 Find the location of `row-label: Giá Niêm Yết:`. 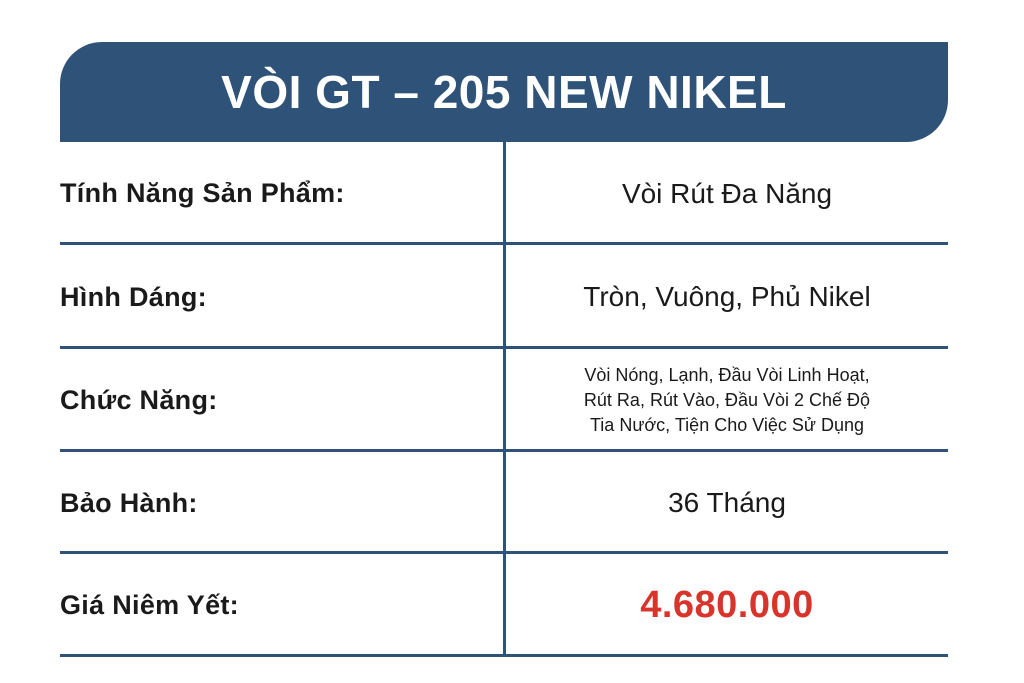

row-label: Giá Niêm Yết: is located at coordinates (149, 605).